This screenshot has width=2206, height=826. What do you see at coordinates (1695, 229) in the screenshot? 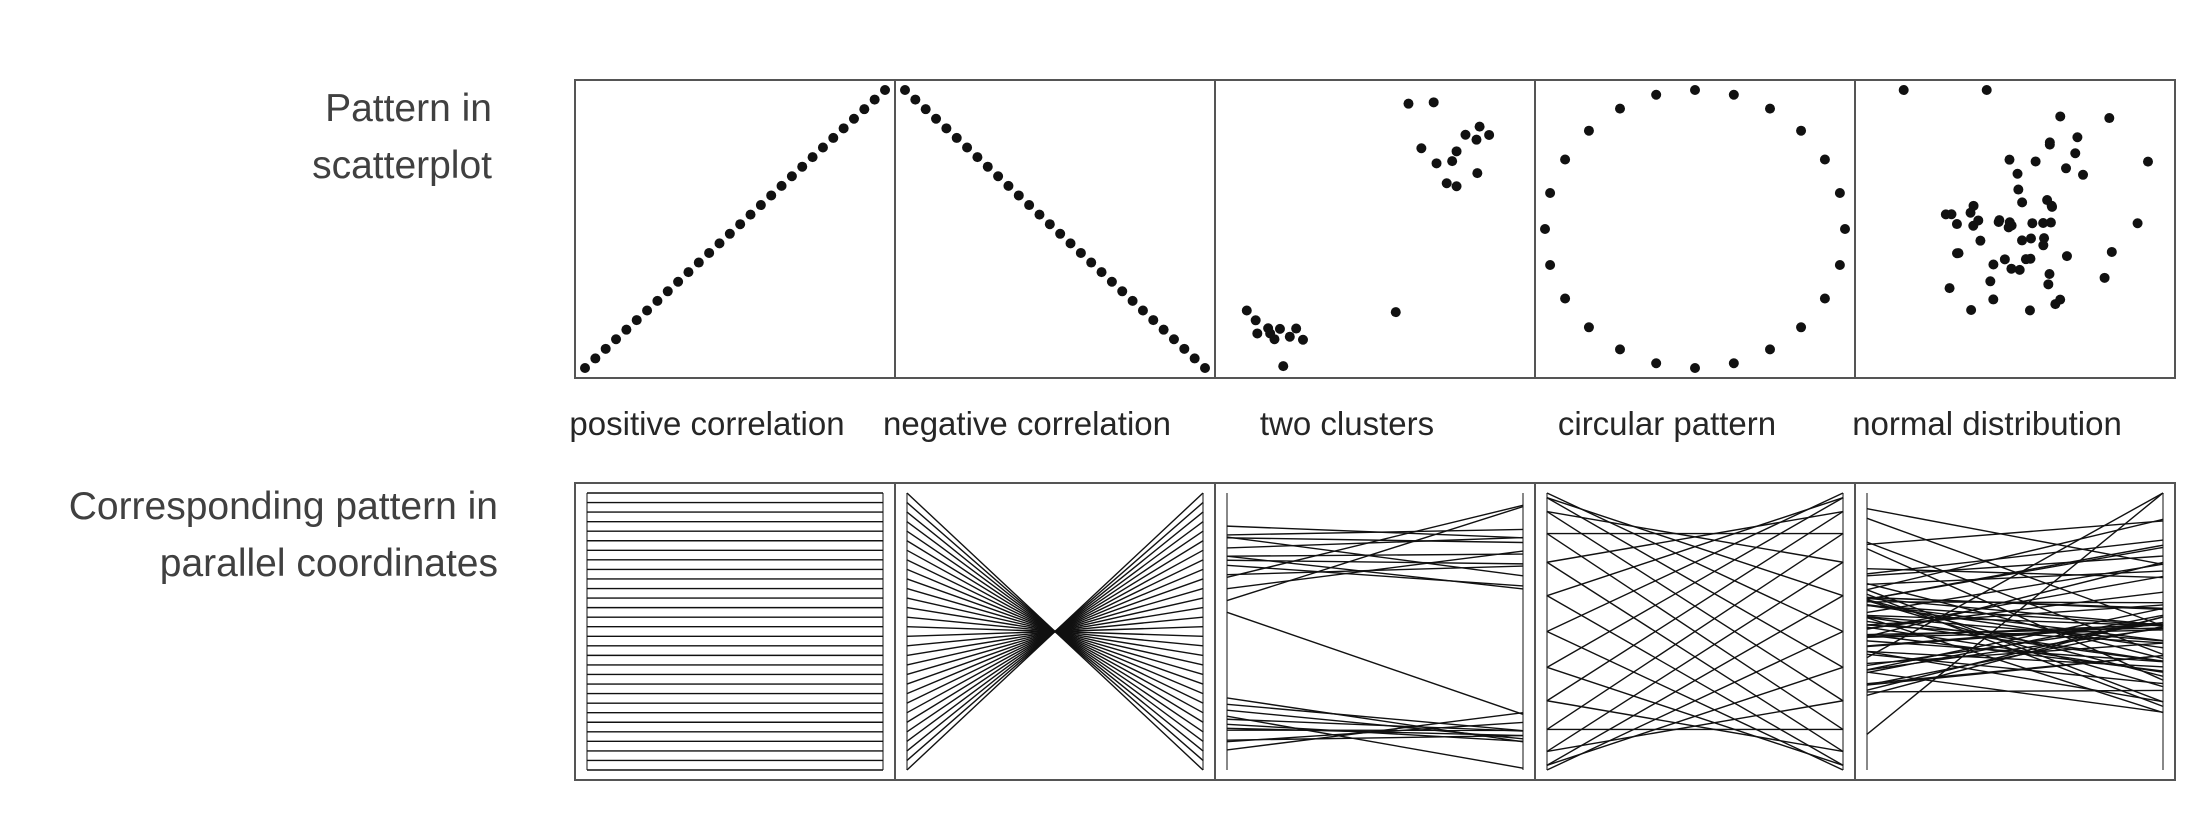
I see `scatter-panel-circle` at bounding box center [1695, 229].